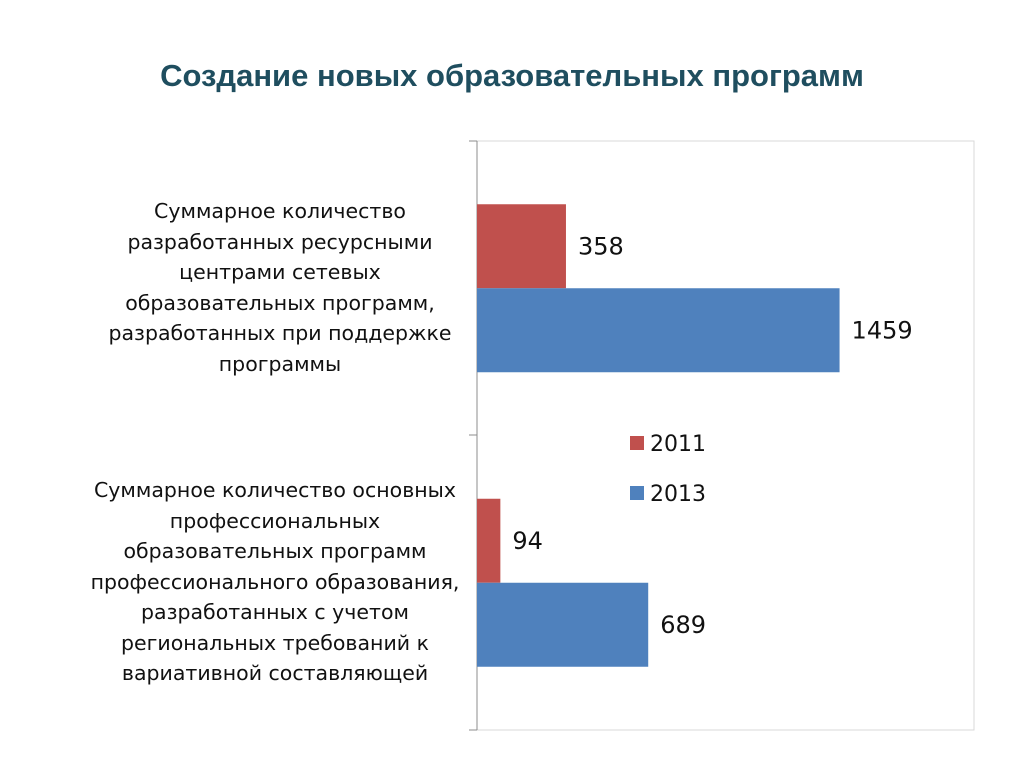  What do you see at coordinates (678, 494) in the screenshot?
I see `legend-label-2013: 2013` at bounding box center [678, 494].